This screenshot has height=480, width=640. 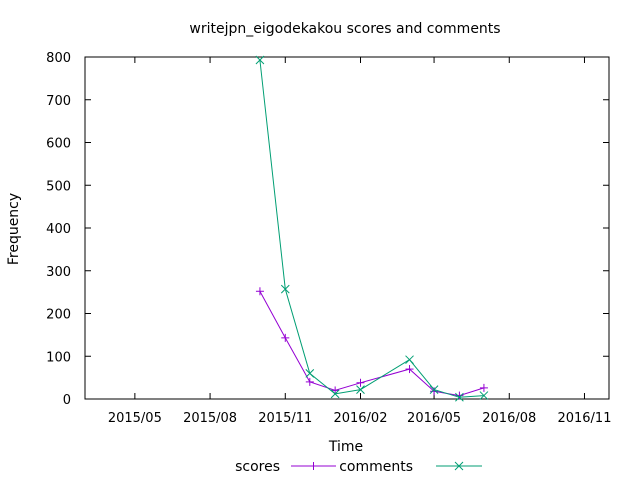 What do you see at coordinates (372, 344) in the screenshot?
I see `series-line-scores` at bounding box center [372, 344].